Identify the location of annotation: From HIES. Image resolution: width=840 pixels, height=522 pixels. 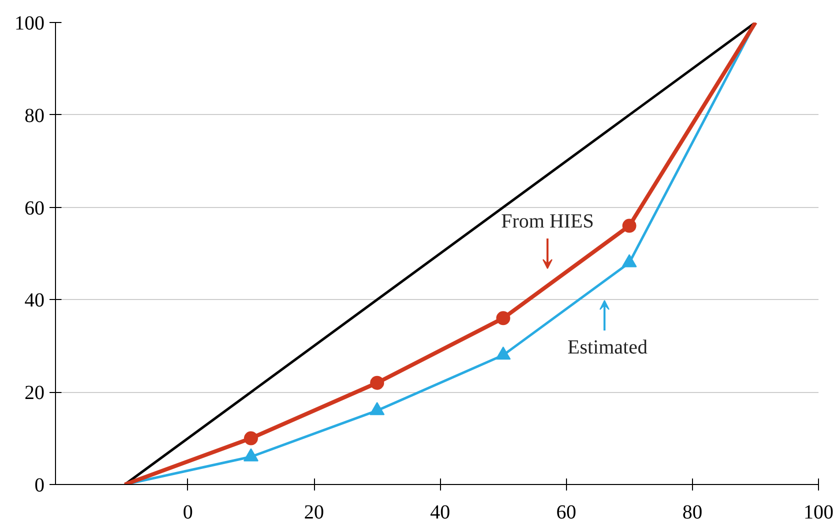
(547, 221).